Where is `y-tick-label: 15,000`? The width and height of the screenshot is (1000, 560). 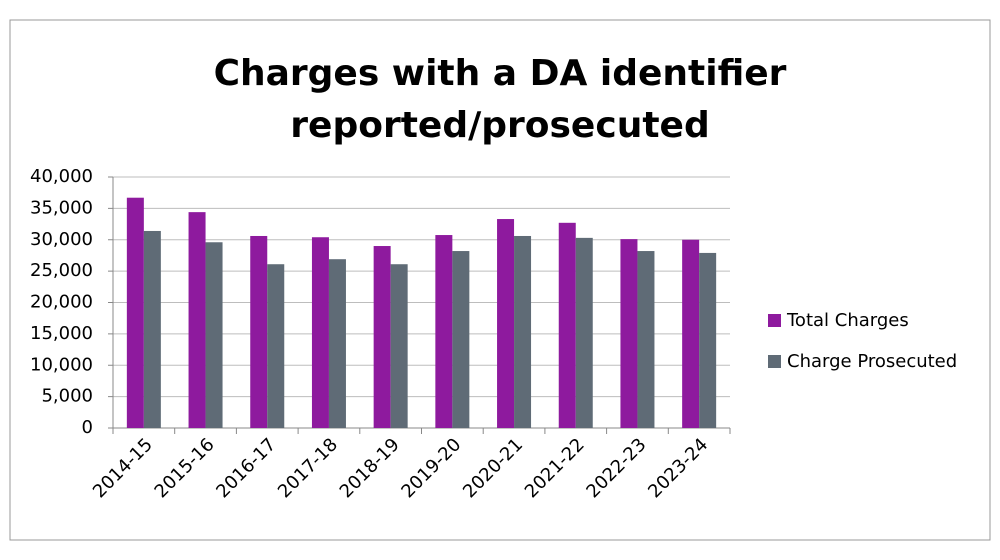 y-tick-label: 15,000 is located at coordinates (61, 333).